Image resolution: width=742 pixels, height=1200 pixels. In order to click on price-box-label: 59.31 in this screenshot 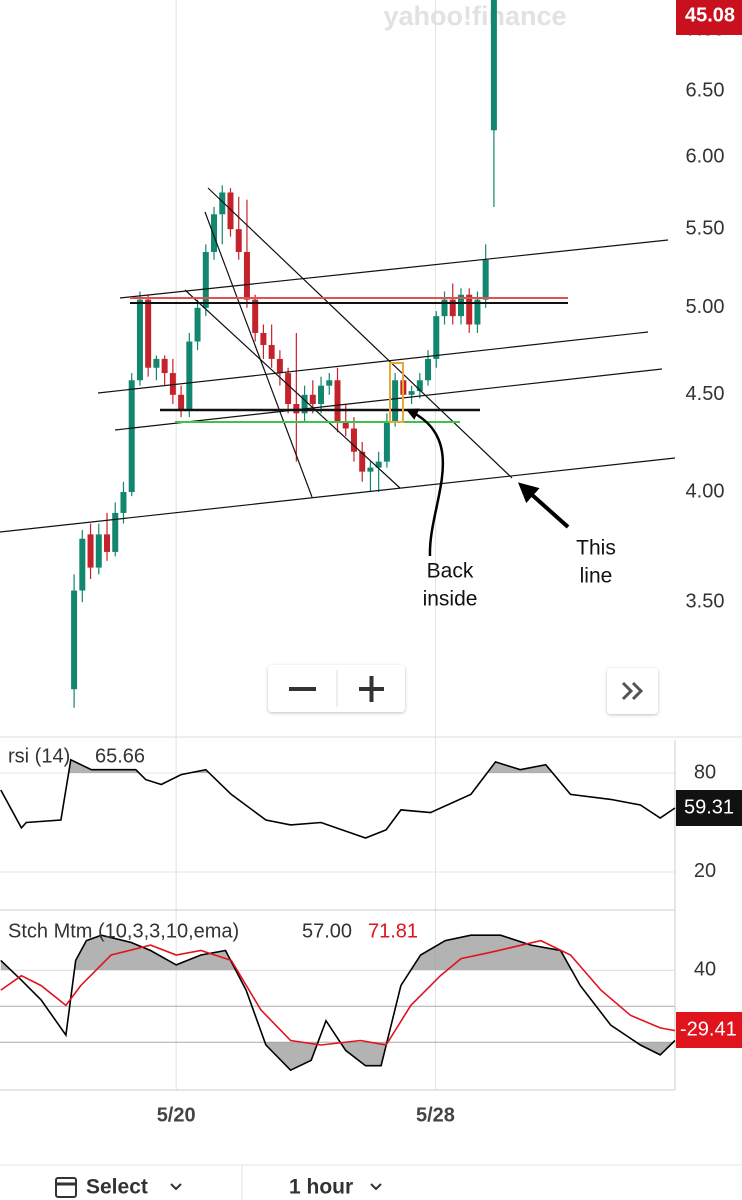, I will do `click(709, 807)`.